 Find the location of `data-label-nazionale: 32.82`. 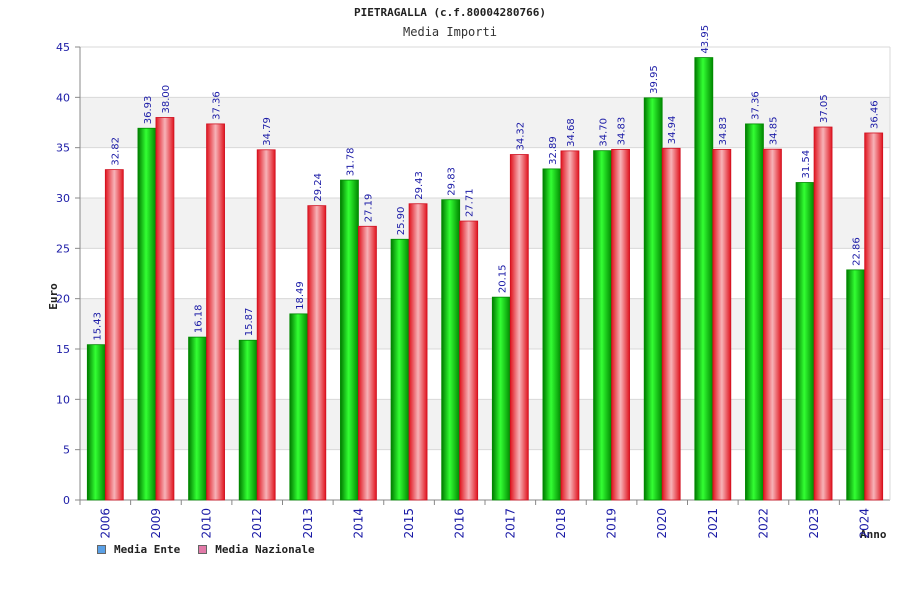

data-label-nazionale: 32.82 is located at coordinates (115, 151).